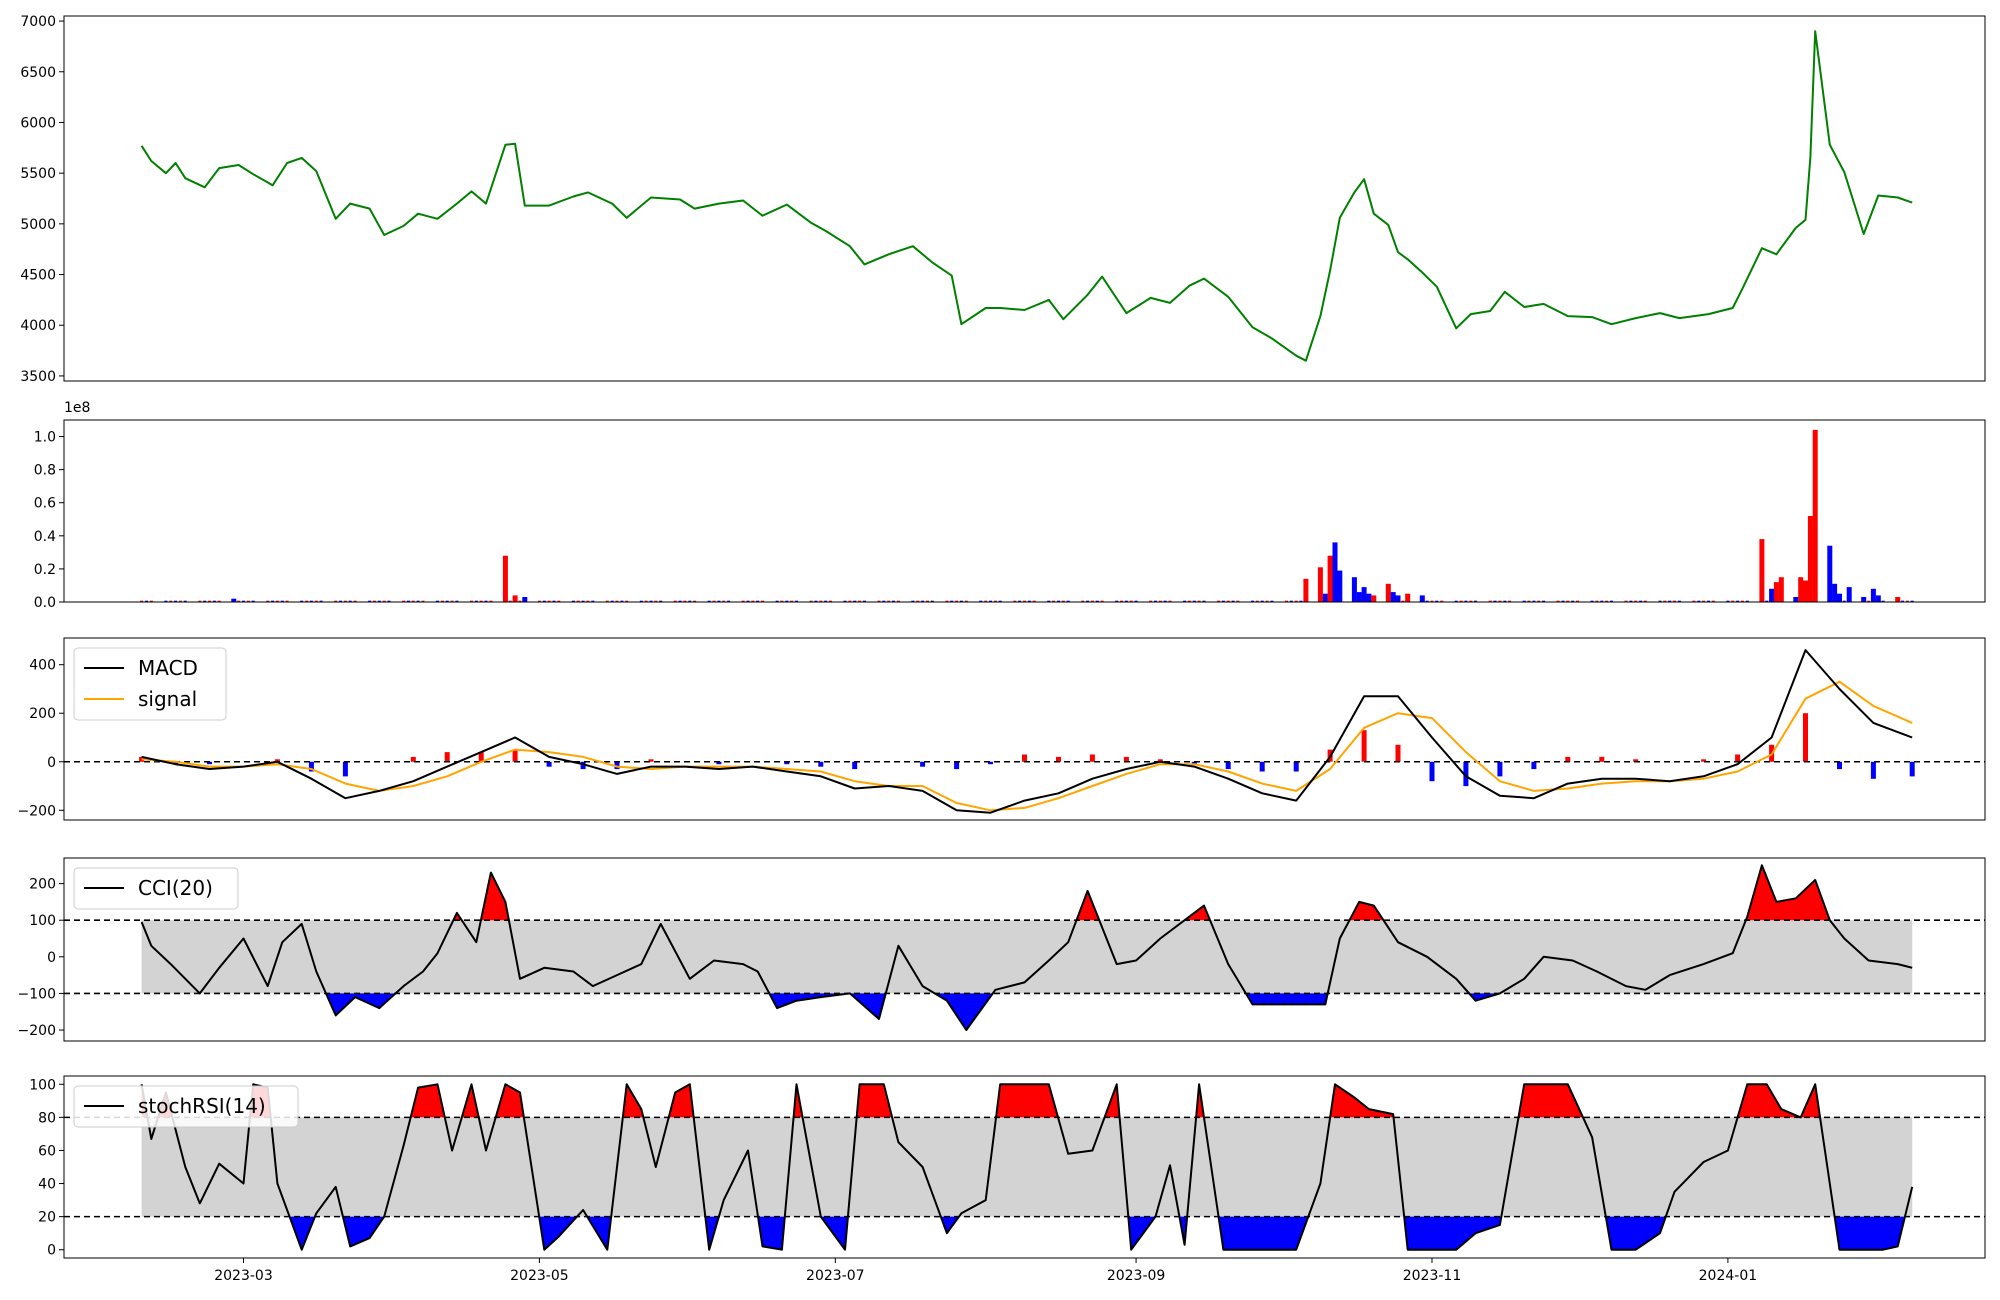 This screenshot has height=1300, width=2000. I want to click on macd-axes-frame, so click(1024, 729).